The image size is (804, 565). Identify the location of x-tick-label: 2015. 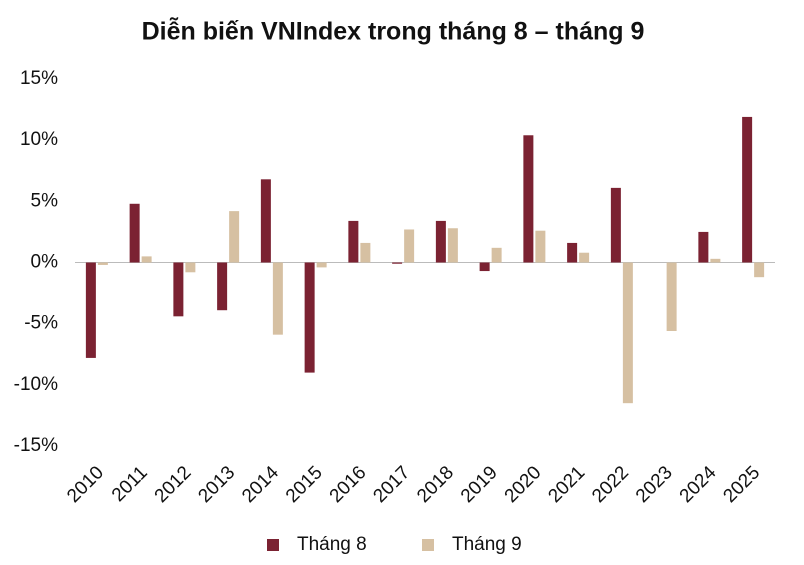
(304, 484).